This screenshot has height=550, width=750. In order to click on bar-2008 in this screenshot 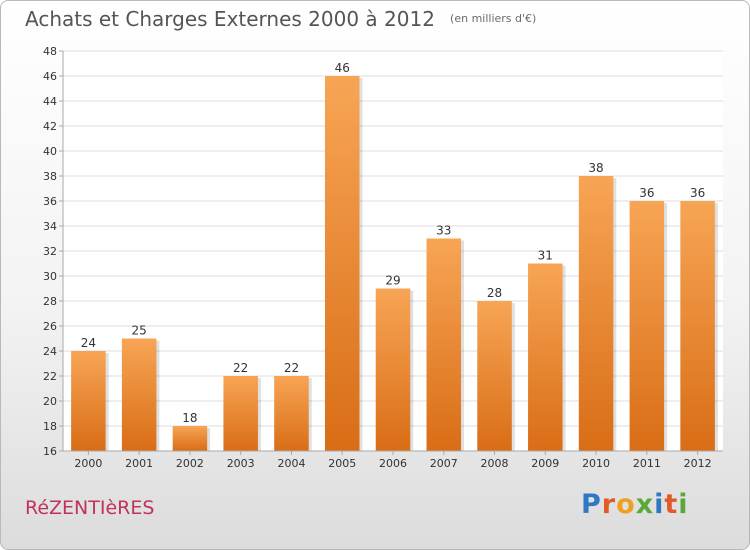, I will do `click(494, 376)`.